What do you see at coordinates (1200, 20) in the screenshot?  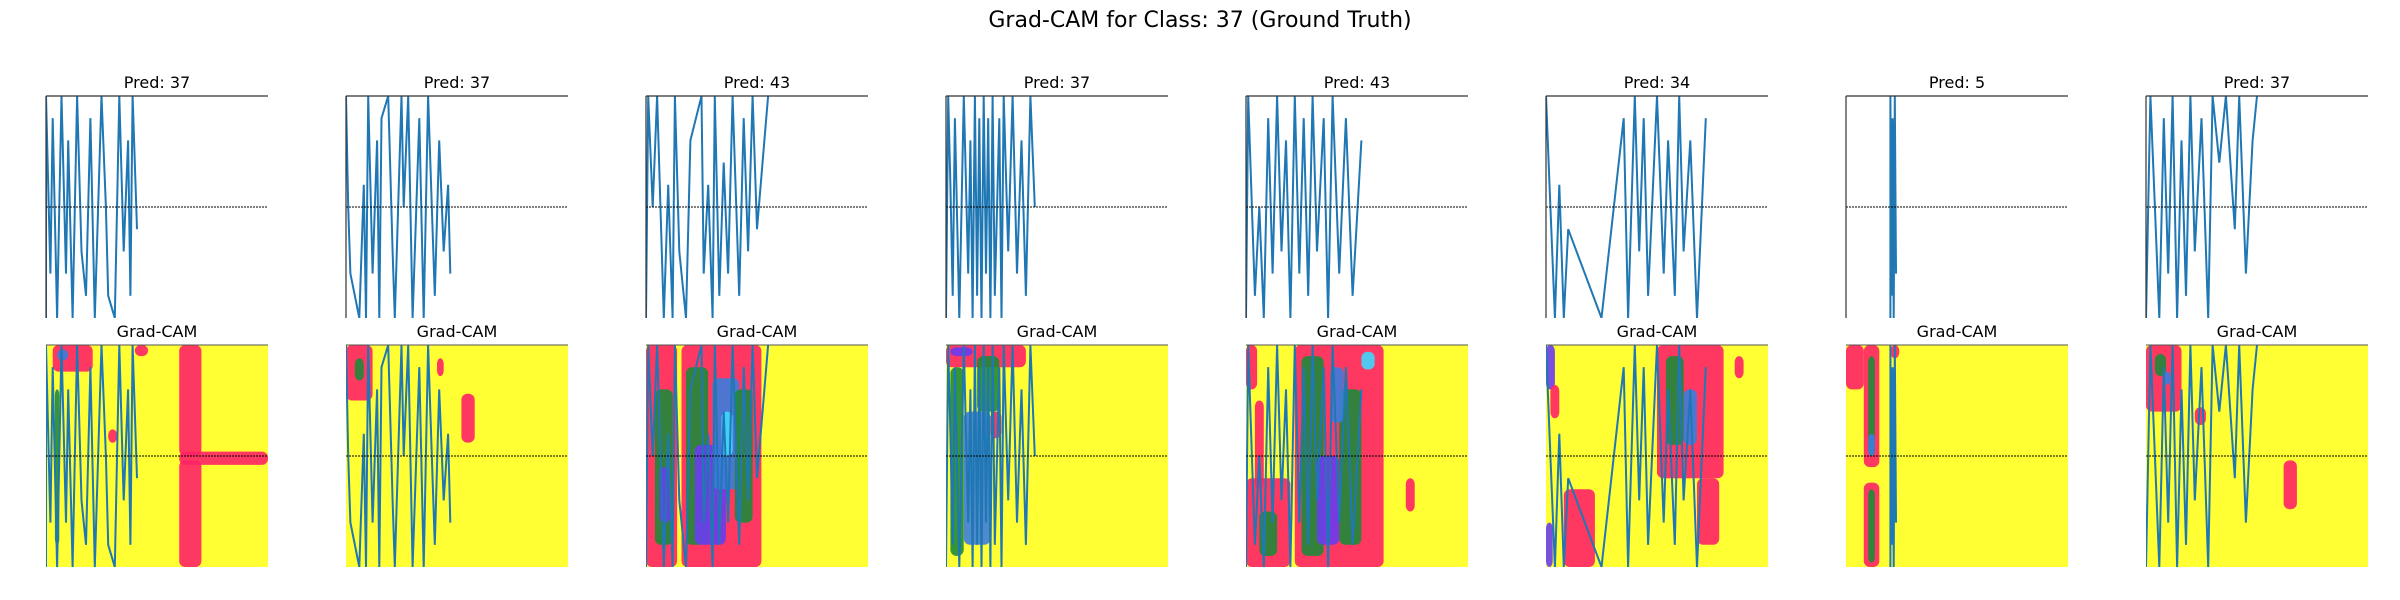 I see `figure-suptitle: Grad-CAM for Class: 37 (Ground Truth)` at bounding box center [1200, 20].